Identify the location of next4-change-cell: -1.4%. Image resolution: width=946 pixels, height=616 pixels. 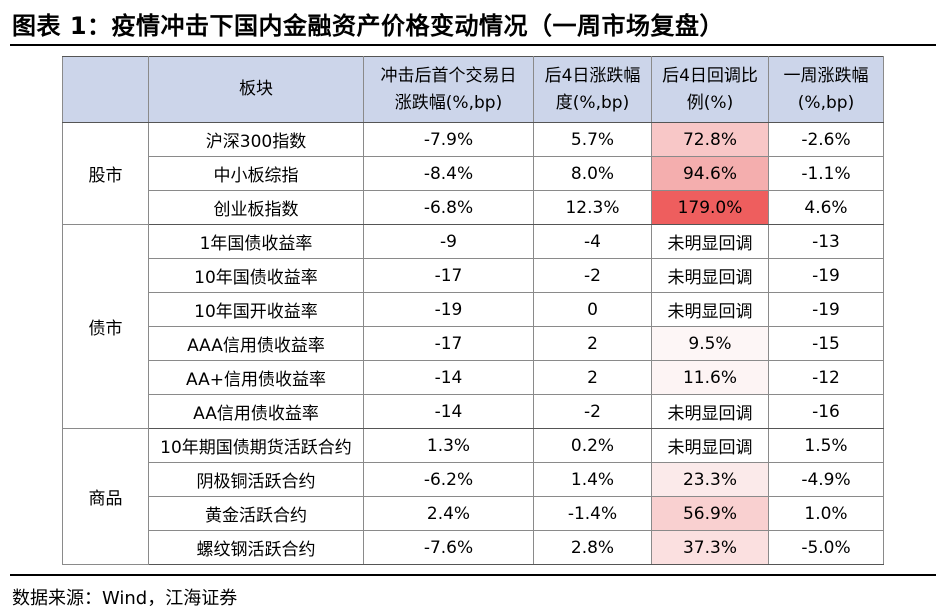
(592, 513).